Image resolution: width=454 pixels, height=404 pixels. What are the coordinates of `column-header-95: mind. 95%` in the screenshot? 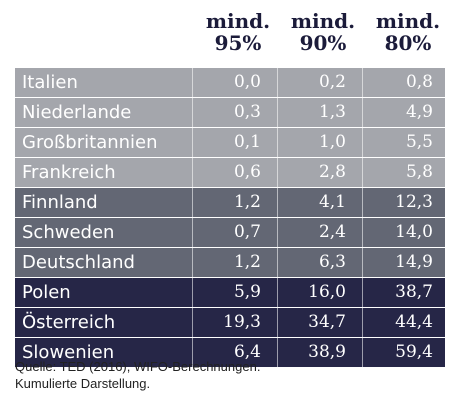 It's located at (238, 32).